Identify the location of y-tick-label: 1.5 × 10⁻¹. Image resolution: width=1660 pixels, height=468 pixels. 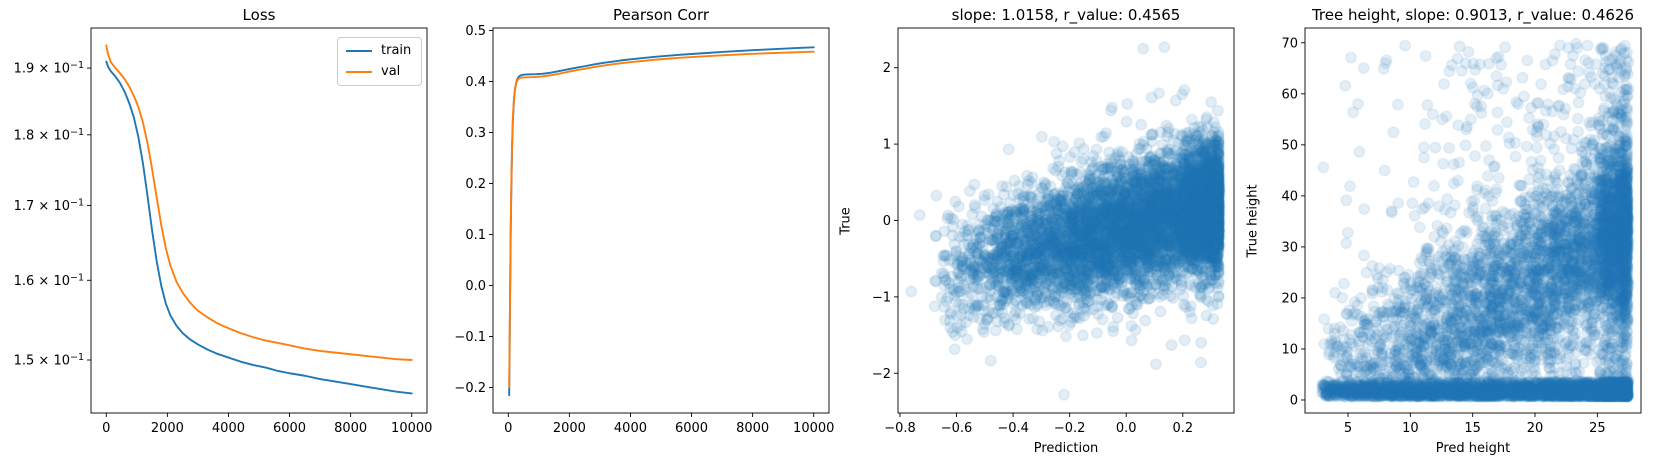
(49, 360).